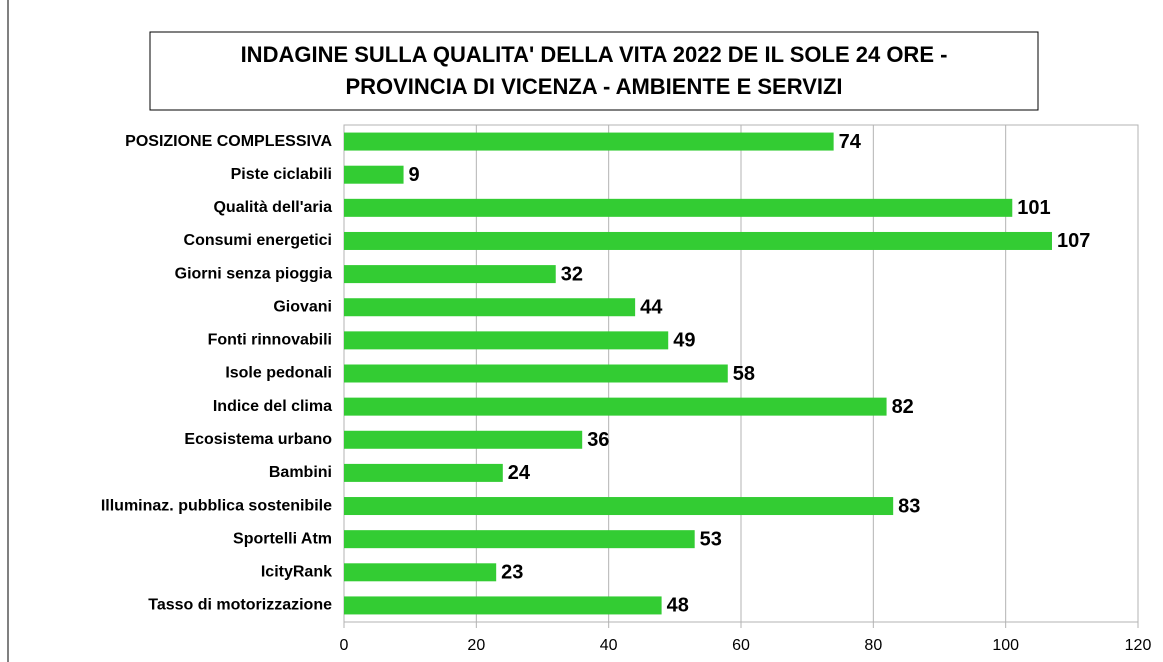  What do you see at coordinates (344, 645) in the screenshot?
I see `x-tick-label: 0` at bounding box center [344, 645].